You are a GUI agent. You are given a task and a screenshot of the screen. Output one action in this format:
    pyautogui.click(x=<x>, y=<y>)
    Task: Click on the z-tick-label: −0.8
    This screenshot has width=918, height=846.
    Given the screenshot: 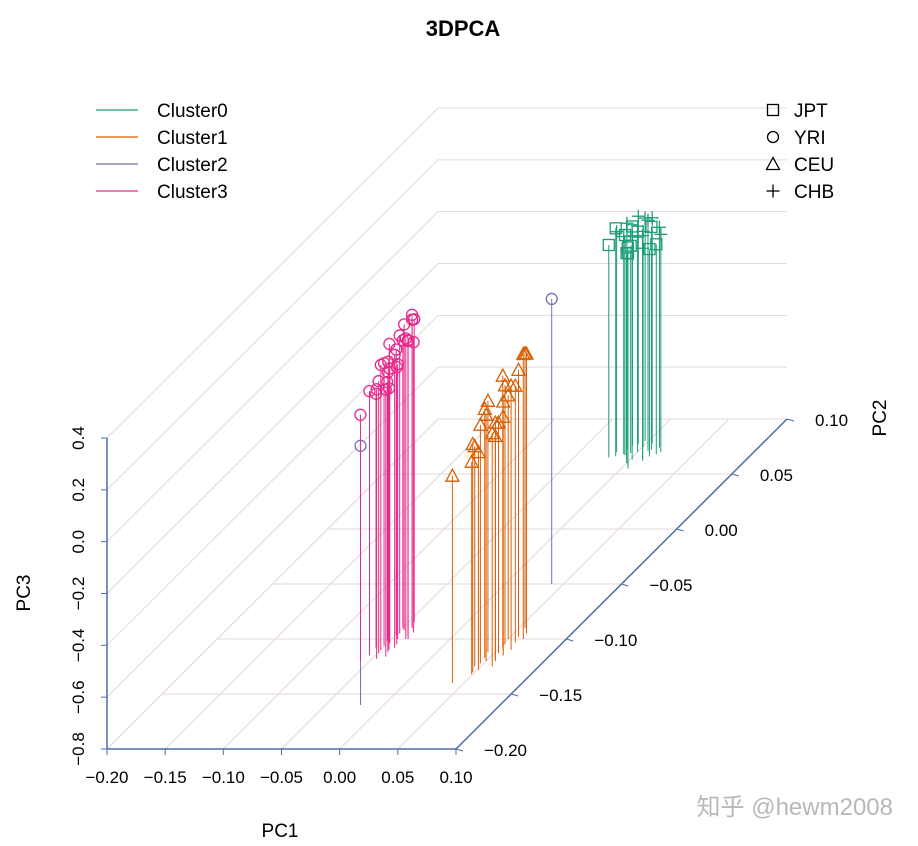 What is the action you would take?
    pyautogui.click(x=78, y=749)
    